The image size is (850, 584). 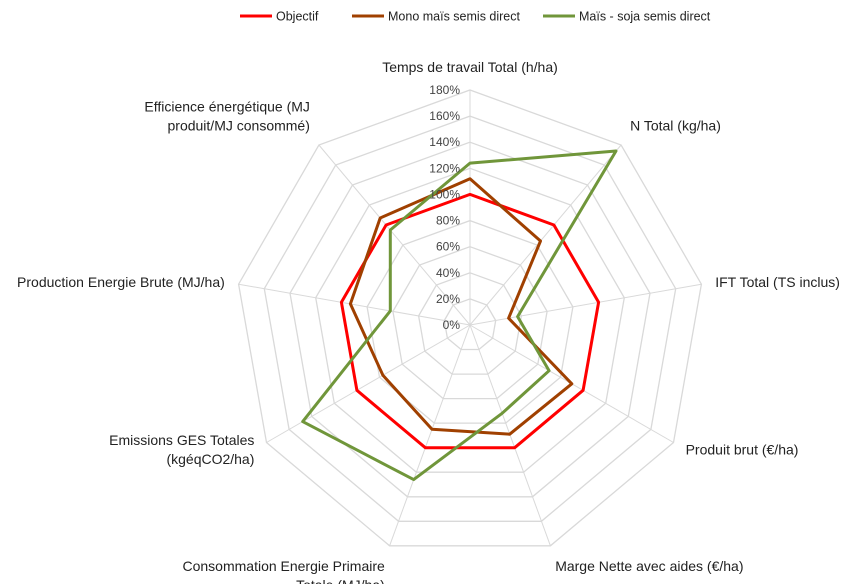 What do you see at coordinates (645, 17) in the screenshot?
I see `legend-label: Maïs - soja semis direct` at bounding box center [645, 17].